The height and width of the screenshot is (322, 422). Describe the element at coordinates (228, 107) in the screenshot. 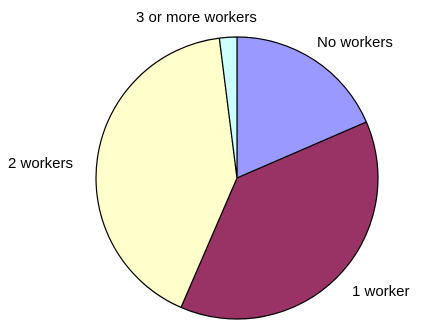

I see `pie-slice-3-or-more-workers` at that location.